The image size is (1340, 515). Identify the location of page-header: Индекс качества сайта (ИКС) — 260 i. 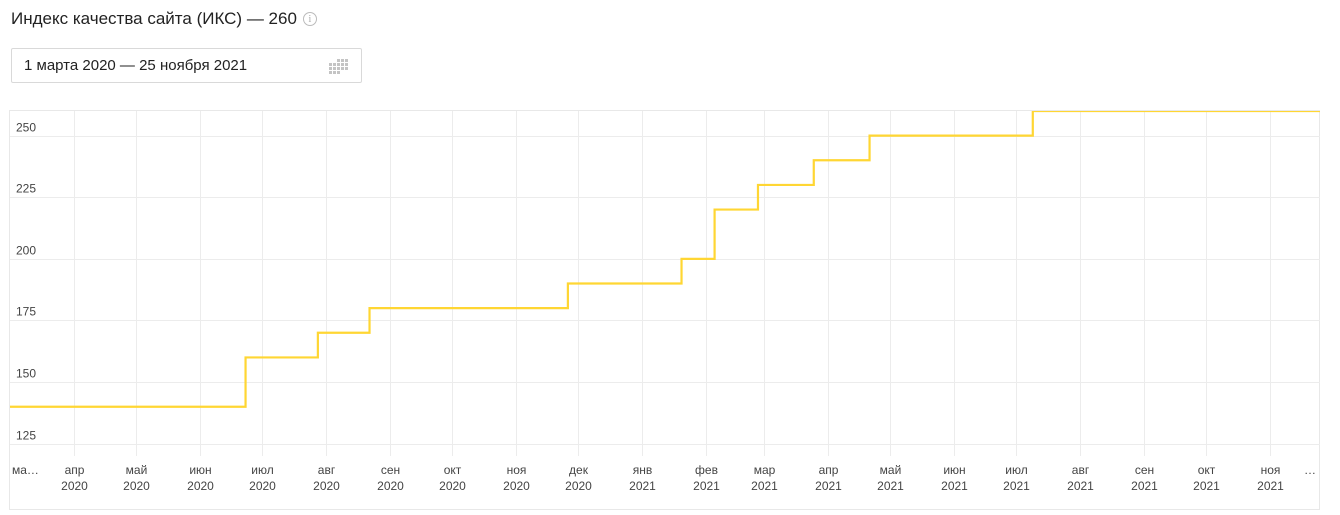
(164, 19).